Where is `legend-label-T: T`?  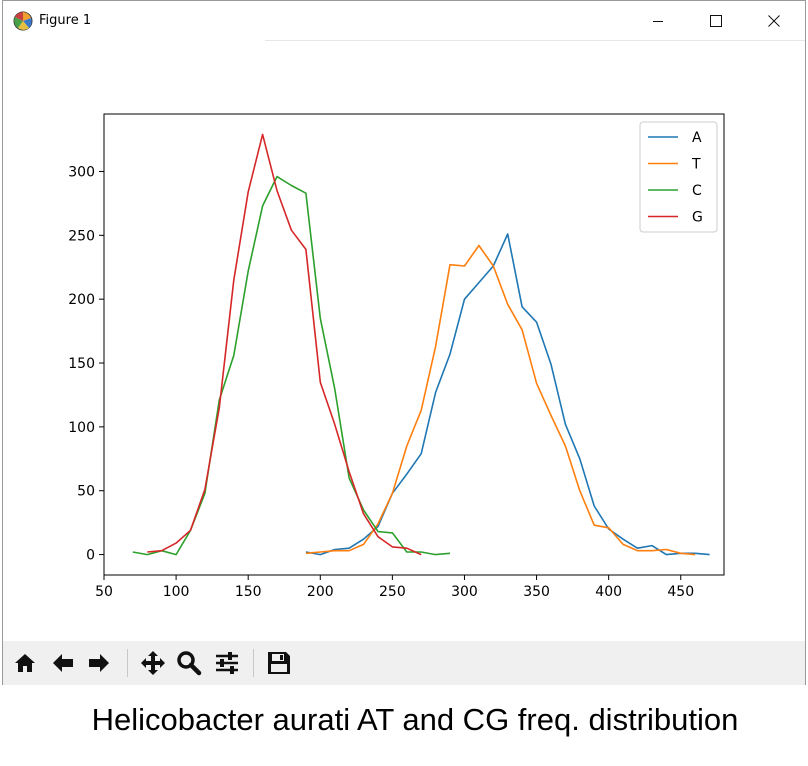 legend-label-T: T is located at coordinates (696, 165).